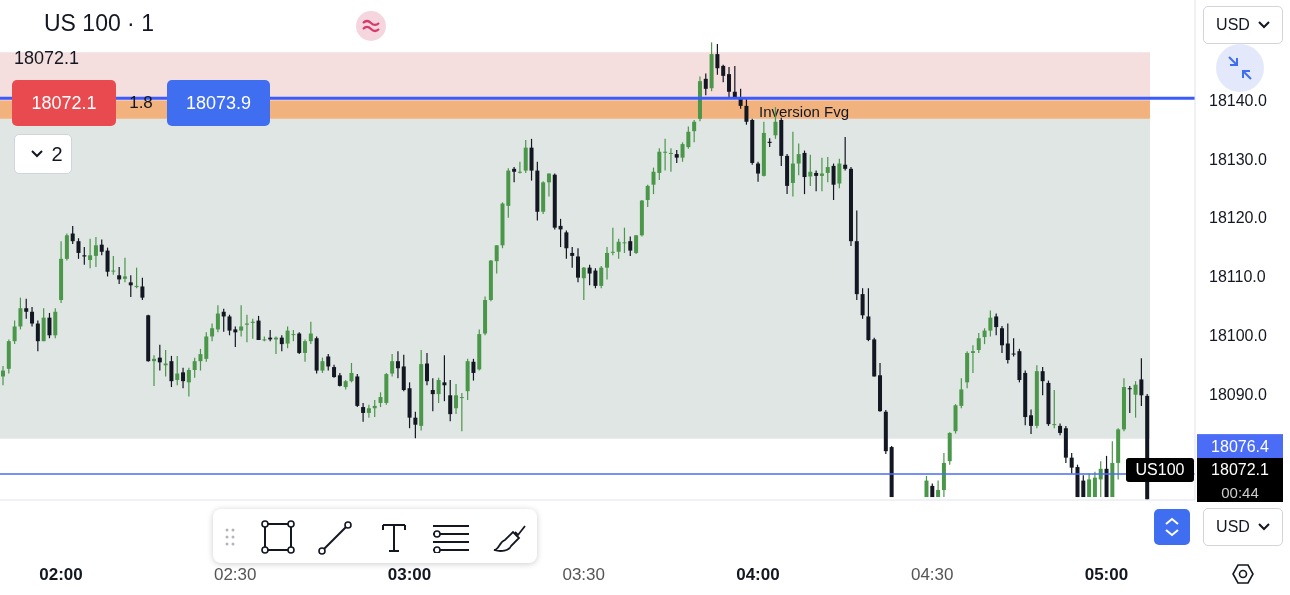 This screenshot has width=1290, height=595. I want to click on annotation: 18073.9, so click(218, 103).